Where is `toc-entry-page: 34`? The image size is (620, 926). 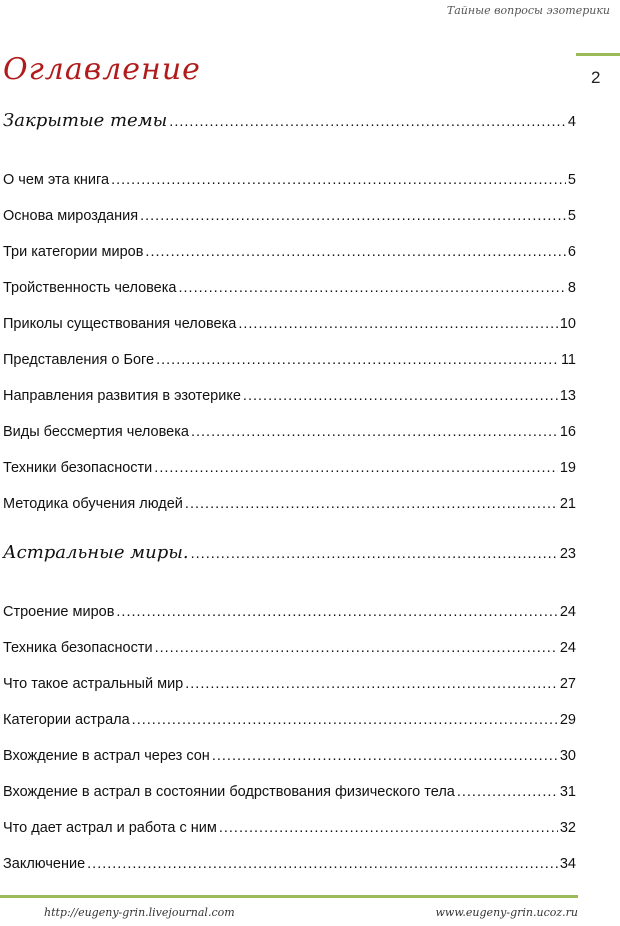 toc-entry-page: 34 is located at coordinates (567, 864).